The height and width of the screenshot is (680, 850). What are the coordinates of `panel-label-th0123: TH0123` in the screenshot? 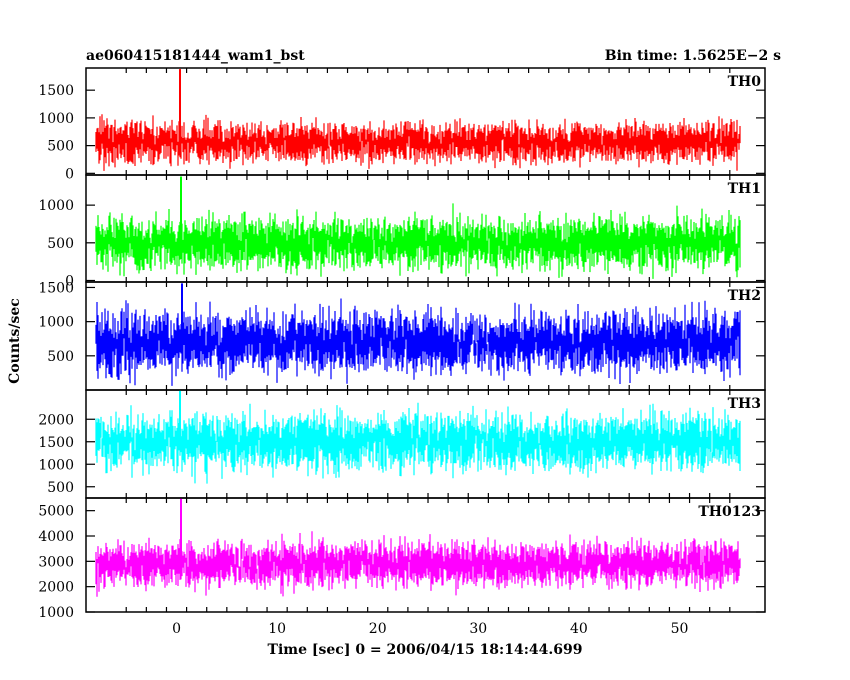 It's located at (729, 512).